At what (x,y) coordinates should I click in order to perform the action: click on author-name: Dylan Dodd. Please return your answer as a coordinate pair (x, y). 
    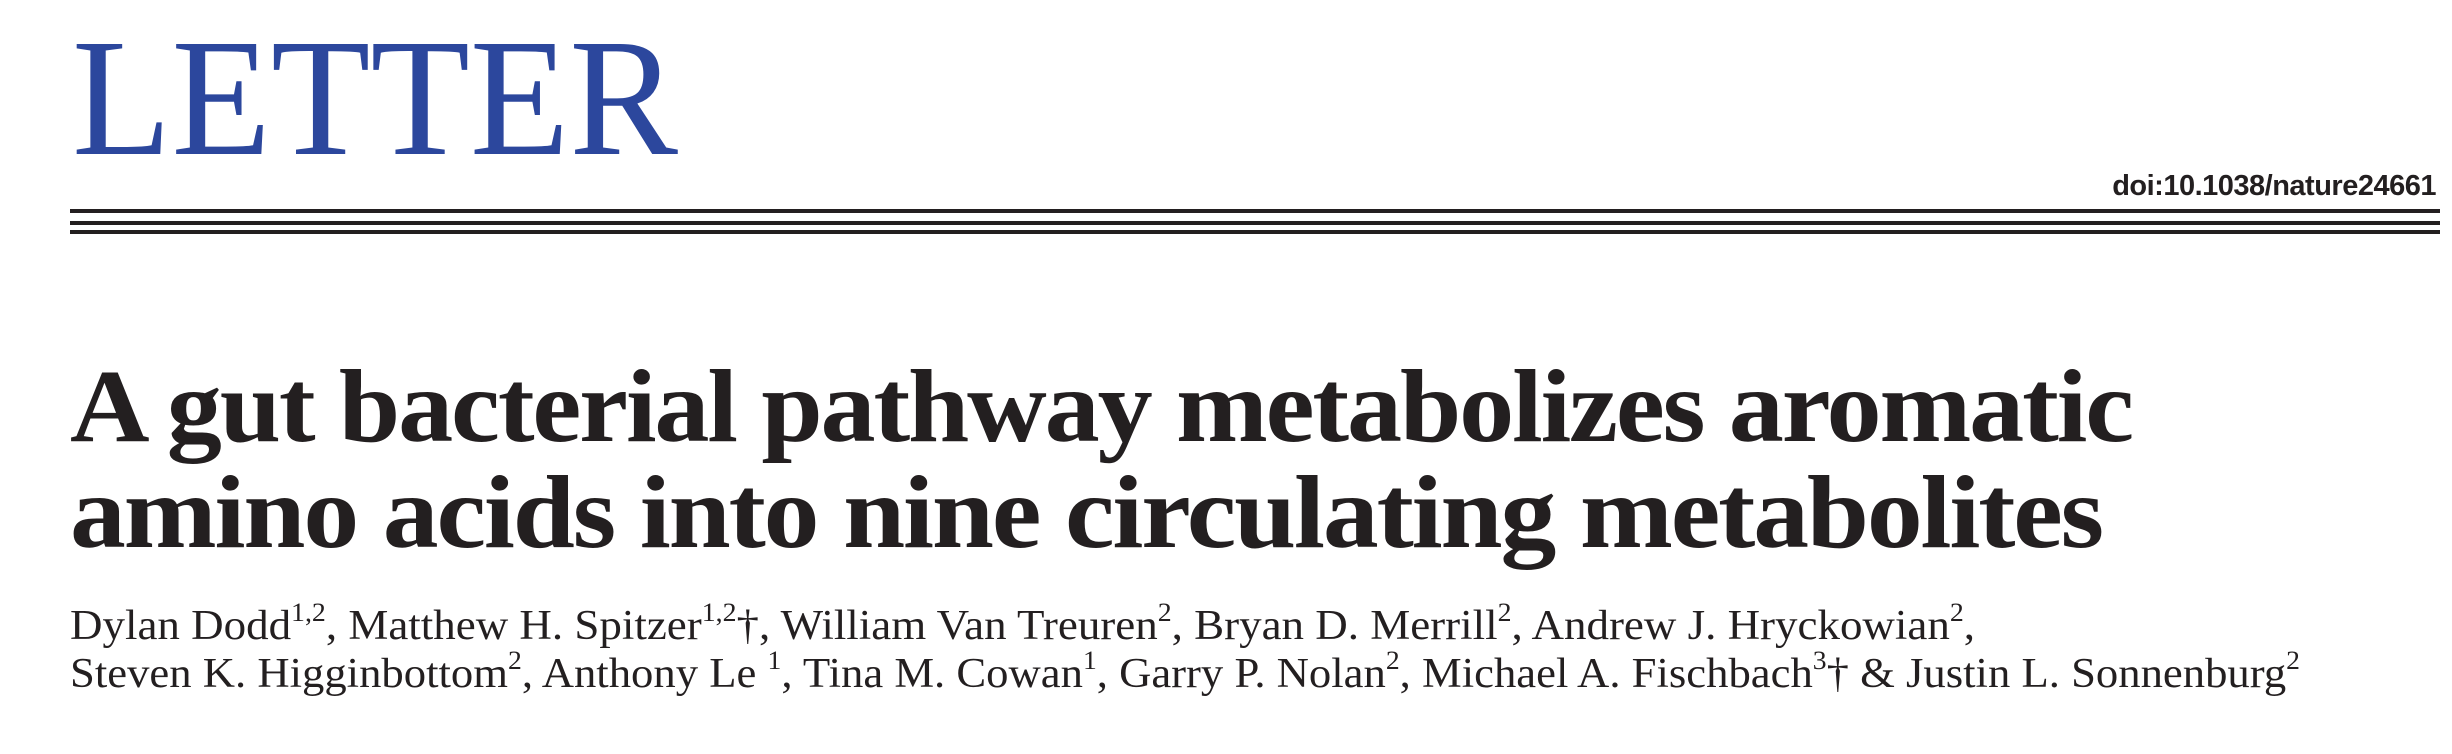
    Looking at the image, I should click on (181, 626).